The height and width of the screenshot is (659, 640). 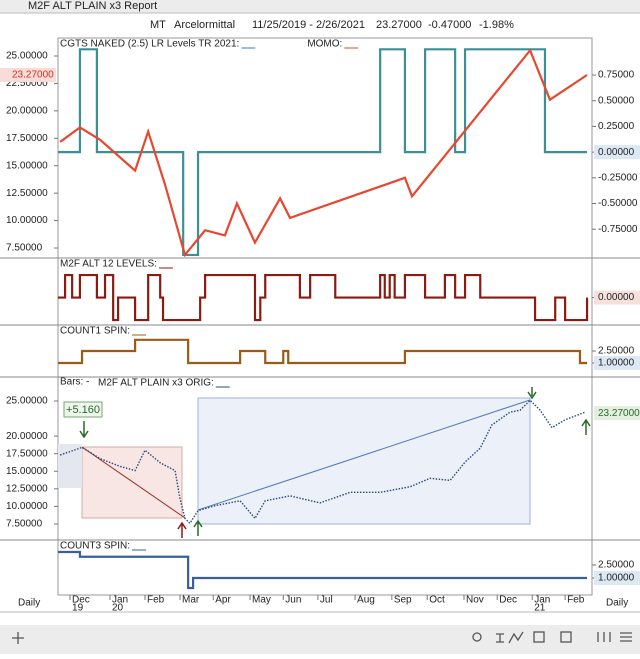 I want to click on chart-button, so click(x=516, y=637).